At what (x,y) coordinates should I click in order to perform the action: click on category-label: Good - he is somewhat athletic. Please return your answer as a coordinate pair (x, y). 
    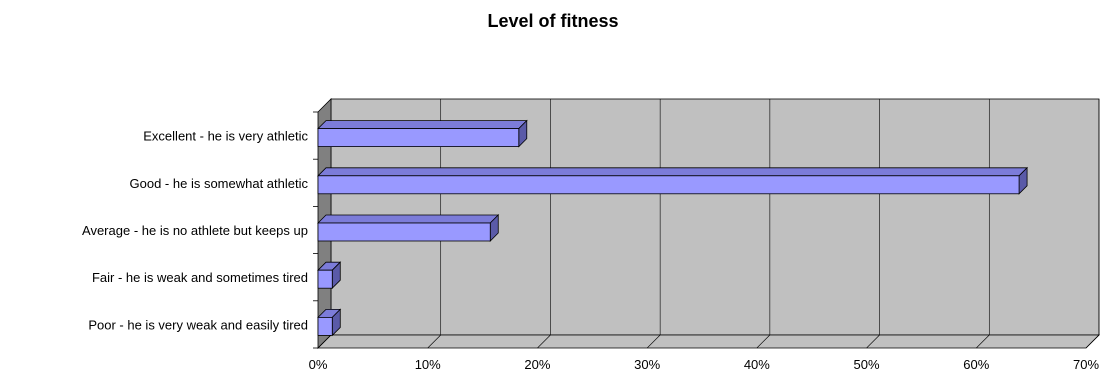
    Looking at the image, I should click on (219, 183).